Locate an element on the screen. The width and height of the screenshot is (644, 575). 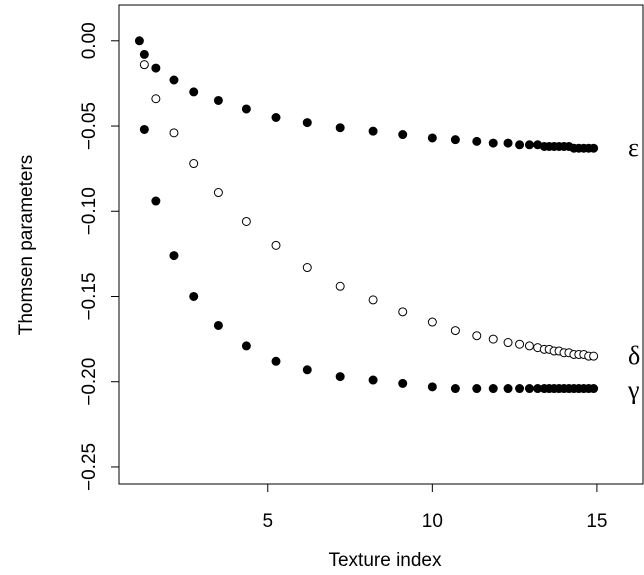
y-tick-label: −0.20 is located at coordinates (89, 382).